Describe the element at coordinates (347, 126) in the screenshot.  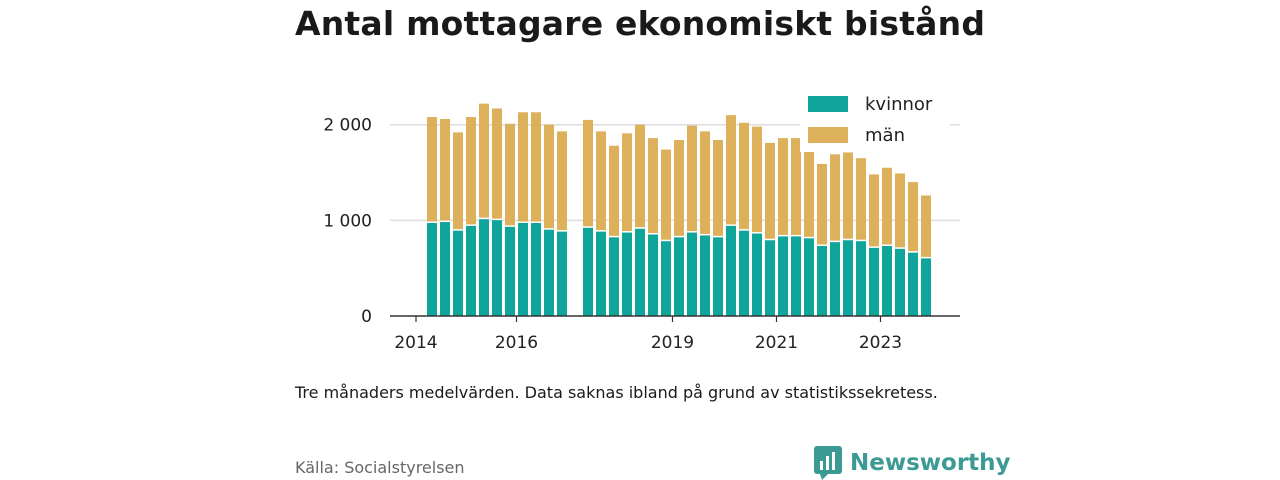
I see `y-tick-label: 2 000` at that location.